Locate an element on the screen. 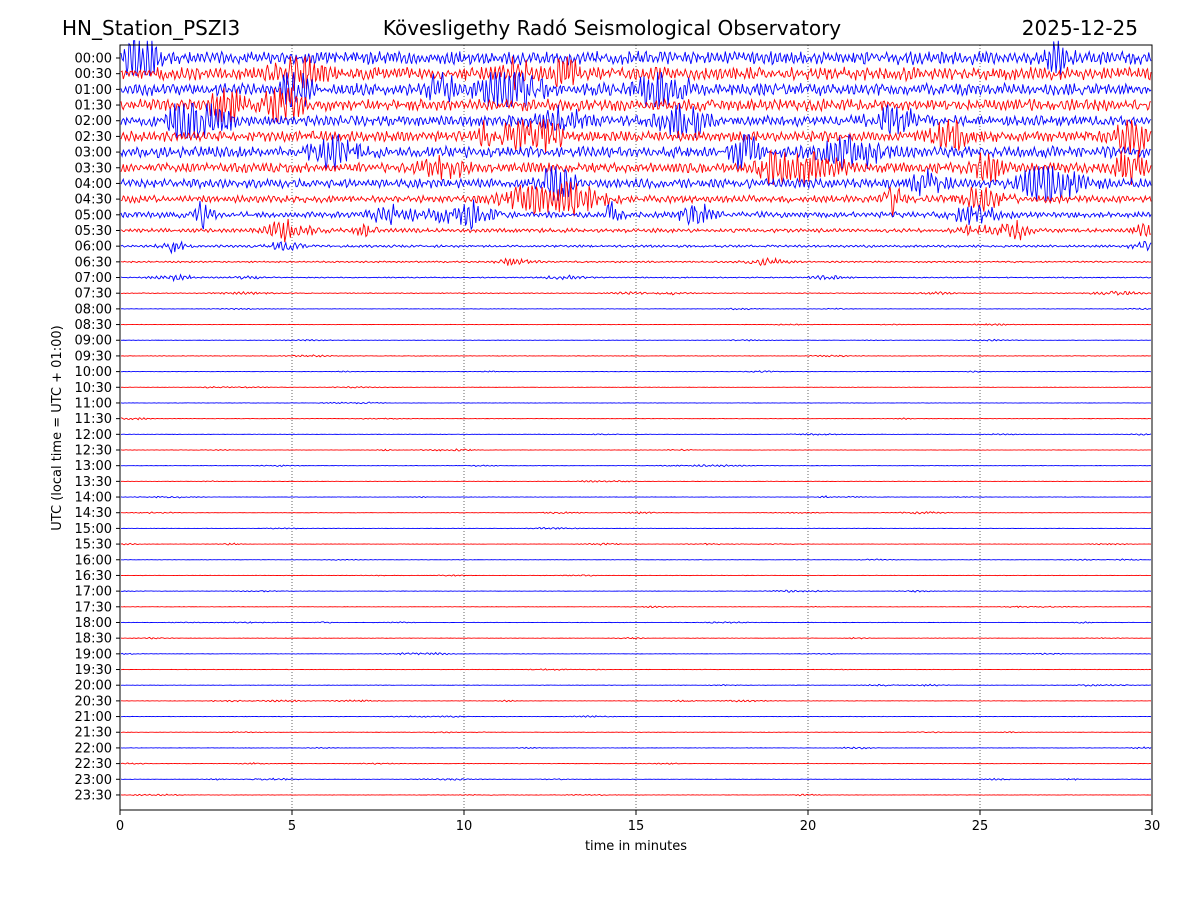 Image resolution: width=1200 pixels, height=900 pixels. x-tick-label: 20 is located at coordinates (808, 826).